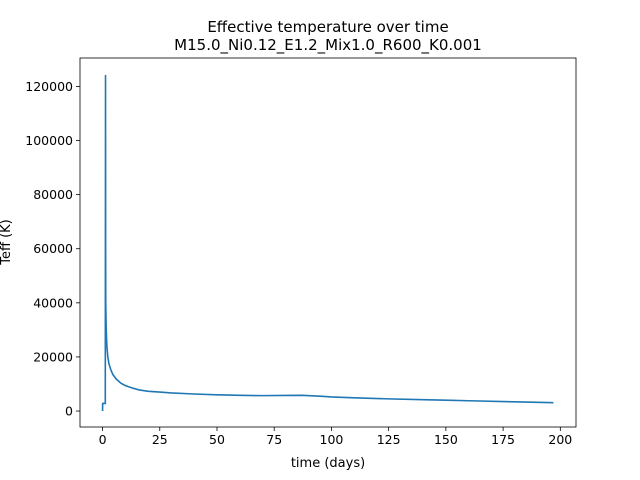  I want to click on x-tick-label: 0, so click(103, 439).